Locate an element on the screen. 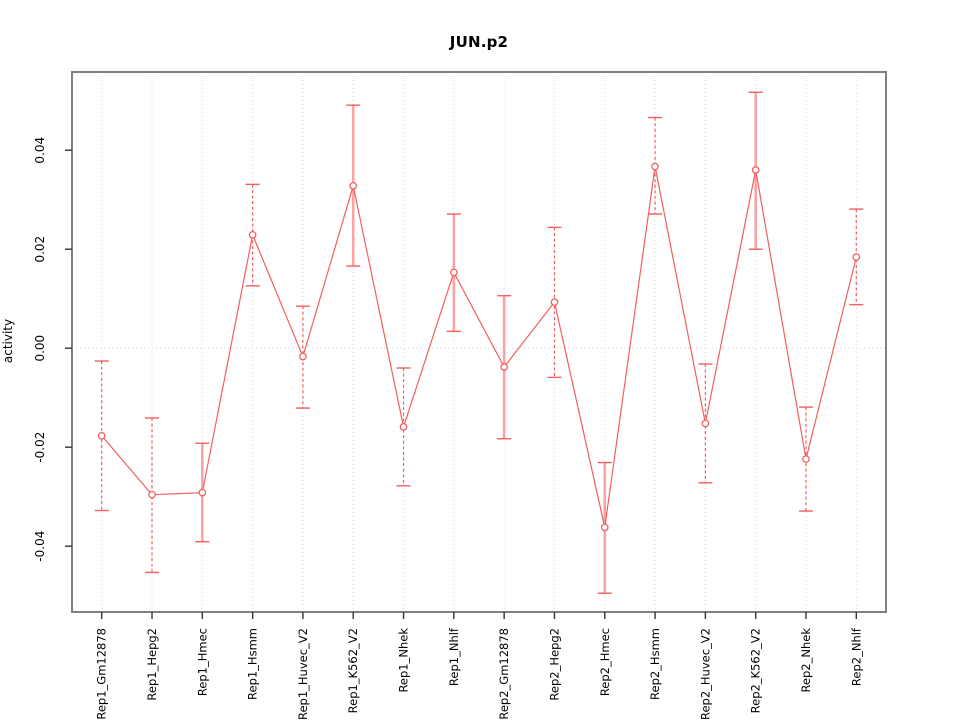 Image resolution: width=960 pixels, height=720 pixels. x-category-label: Rep1_Huvec_V2 is located at coordinates (303, 674).